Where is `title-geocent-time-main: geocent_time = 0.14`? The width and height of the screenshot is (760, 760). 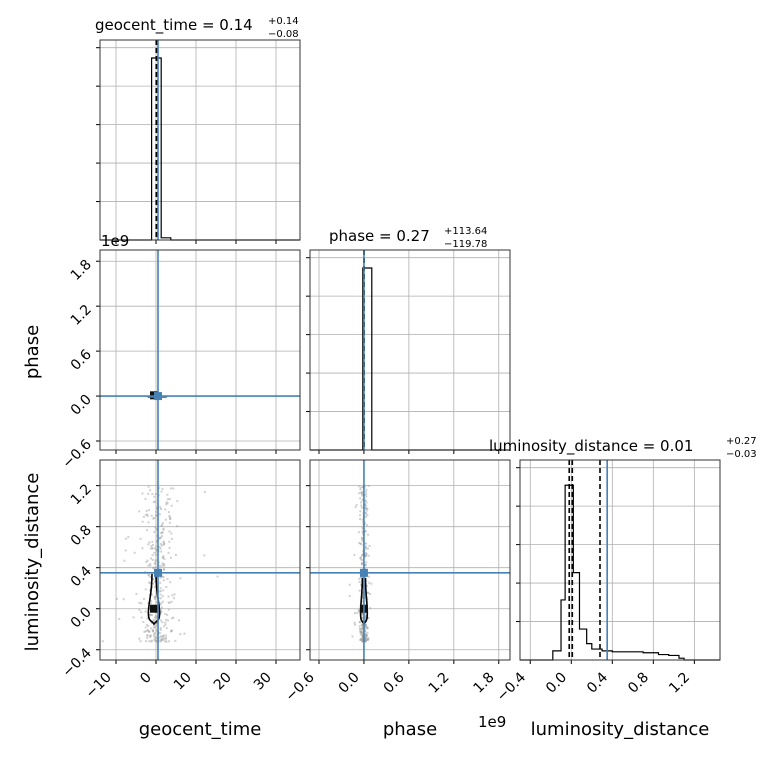
title-geocent-time-main: geocent_time = 0.14 is located at coordinates (174, 25).